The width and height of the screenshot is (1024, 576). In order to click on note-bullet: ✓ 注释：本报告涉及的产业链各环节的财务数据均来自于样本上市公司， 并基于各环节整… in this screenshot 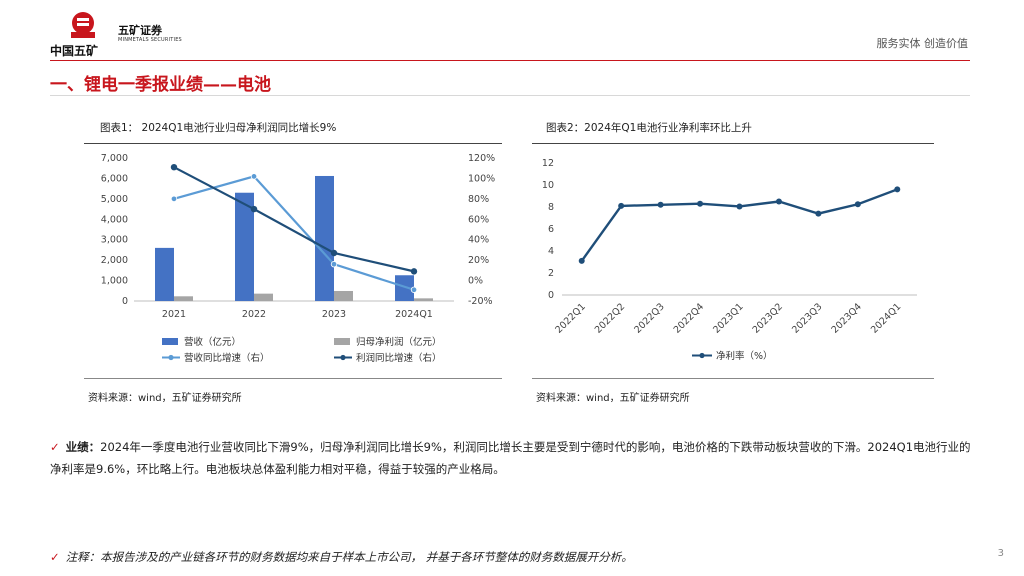, I will do `click(515, 557)`.